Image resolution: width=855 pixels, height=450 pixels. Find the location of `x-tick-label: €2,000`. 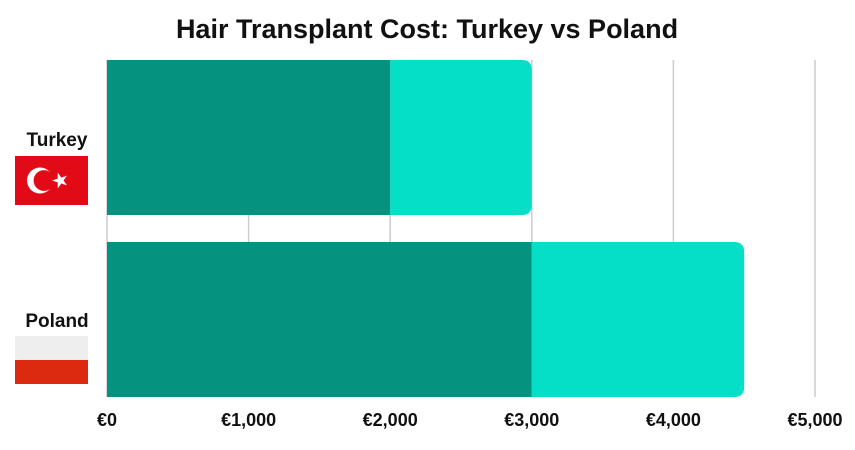

x-tick-label: €2,000 is located at coordinates (390, 420).